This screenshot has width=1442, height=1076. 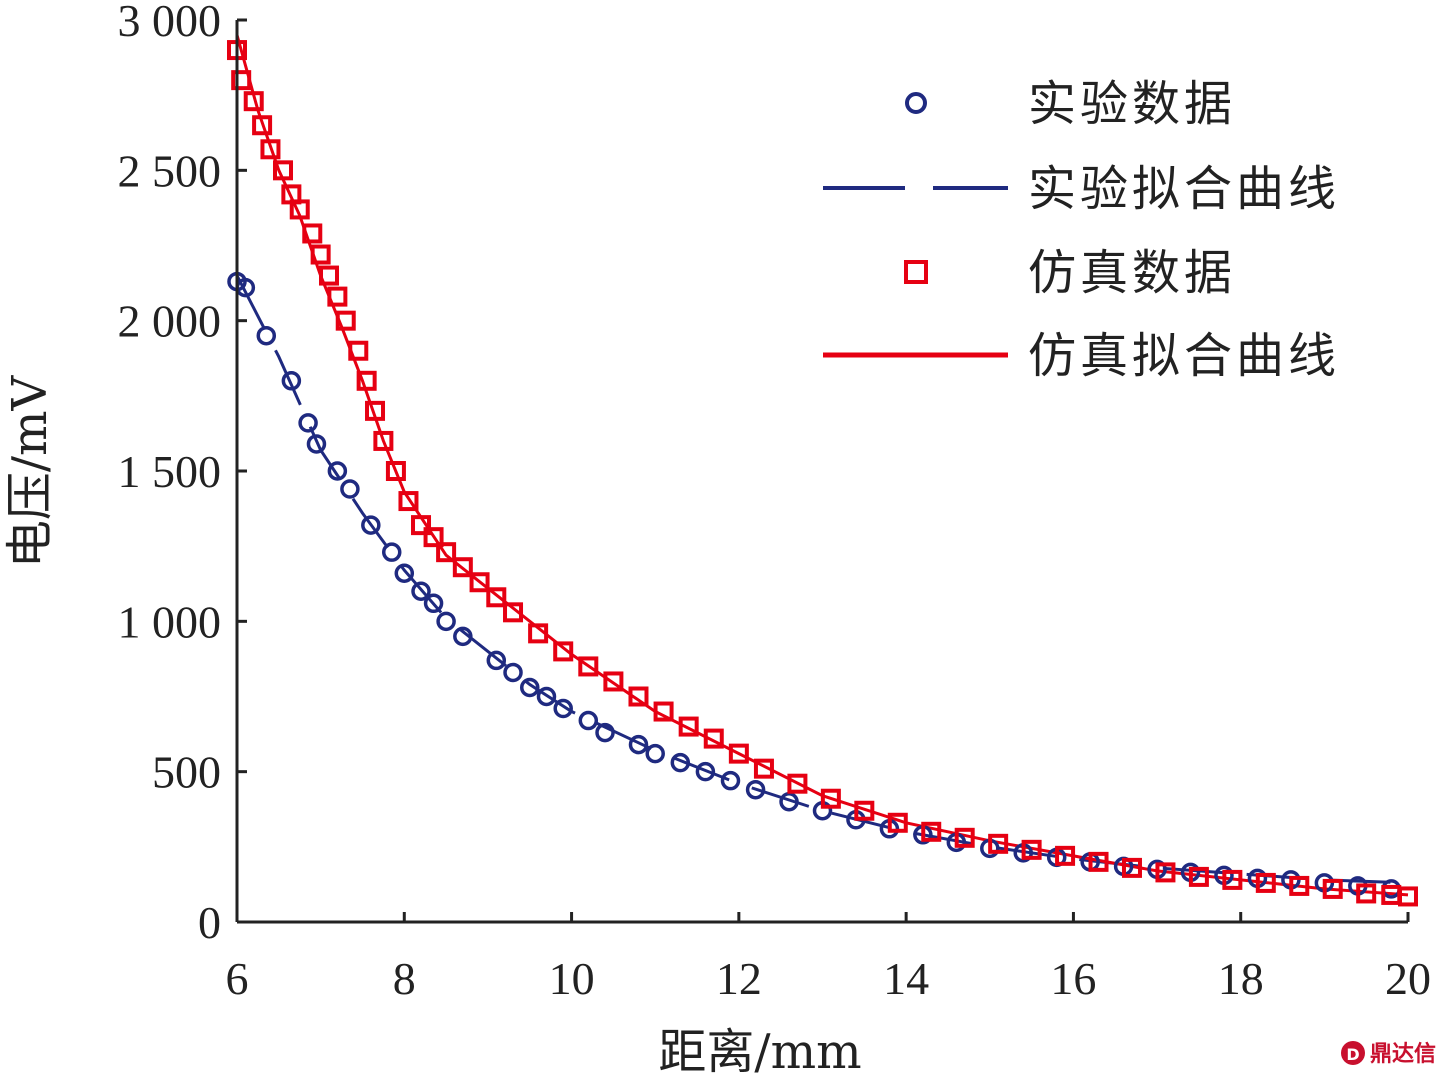 I want to click on legend-item: 仿真数据, so click(x=1068, y=273).